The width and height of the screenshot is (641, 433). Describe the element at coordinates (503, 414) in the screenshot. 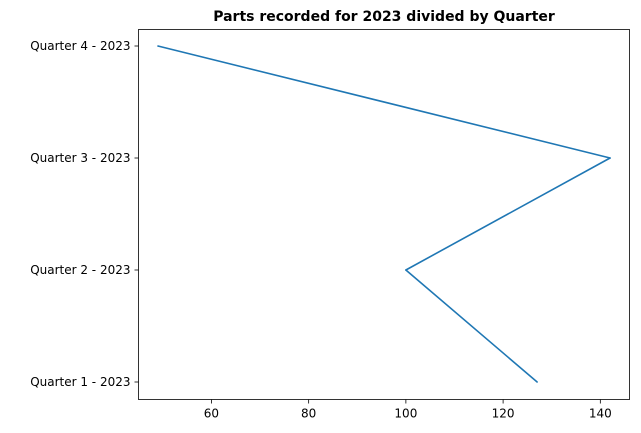

I see `x-tick-label-120: 120` at that location.